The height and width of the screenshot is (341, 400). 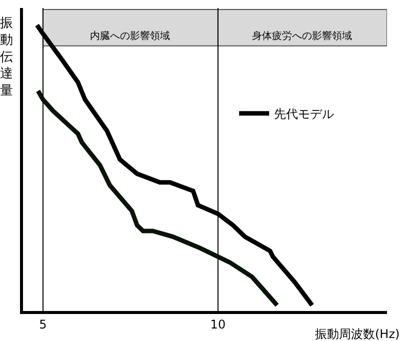 I want to click on x-tick-label: 5, so click(x=43, y=324).